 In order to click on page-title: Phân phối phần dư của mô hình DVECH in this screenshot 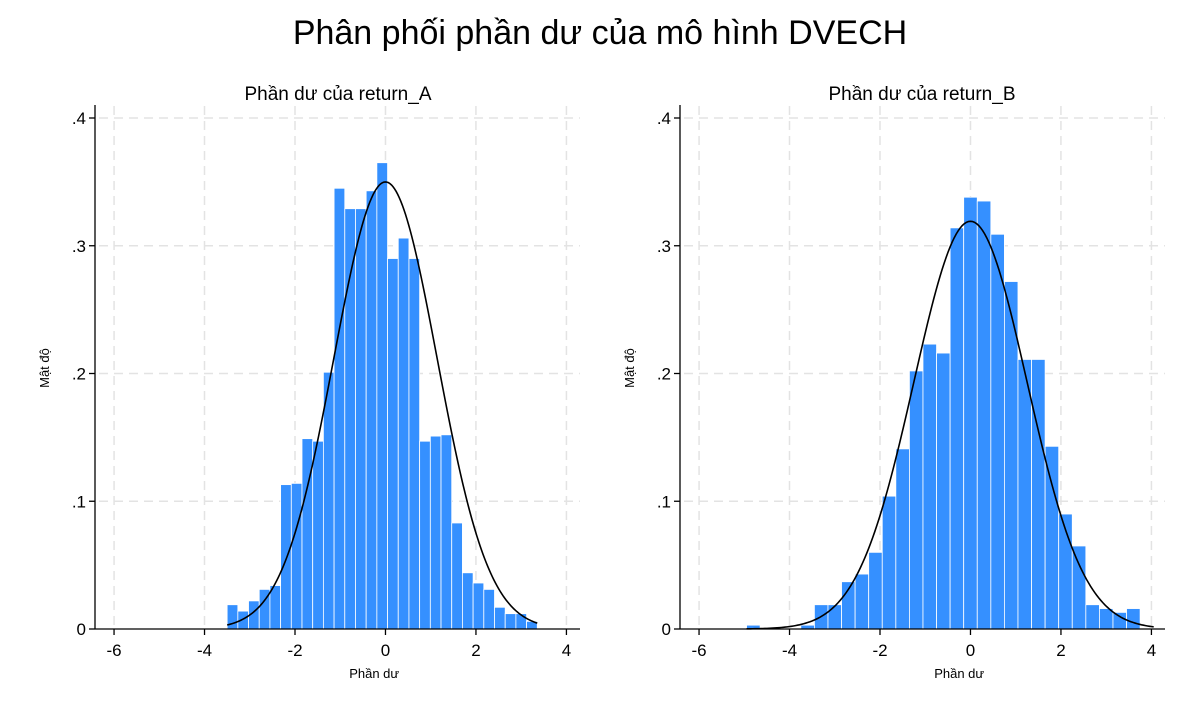, I will do `click(600, 33)`.